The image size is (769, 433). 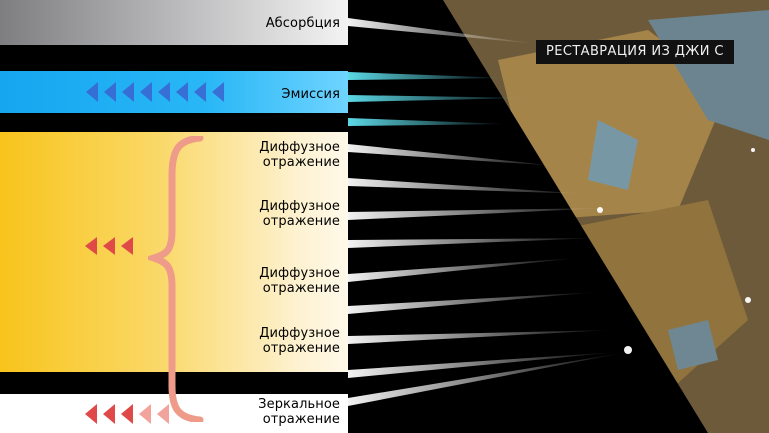 I want to click on emission-band, so click(x=174, y=92).